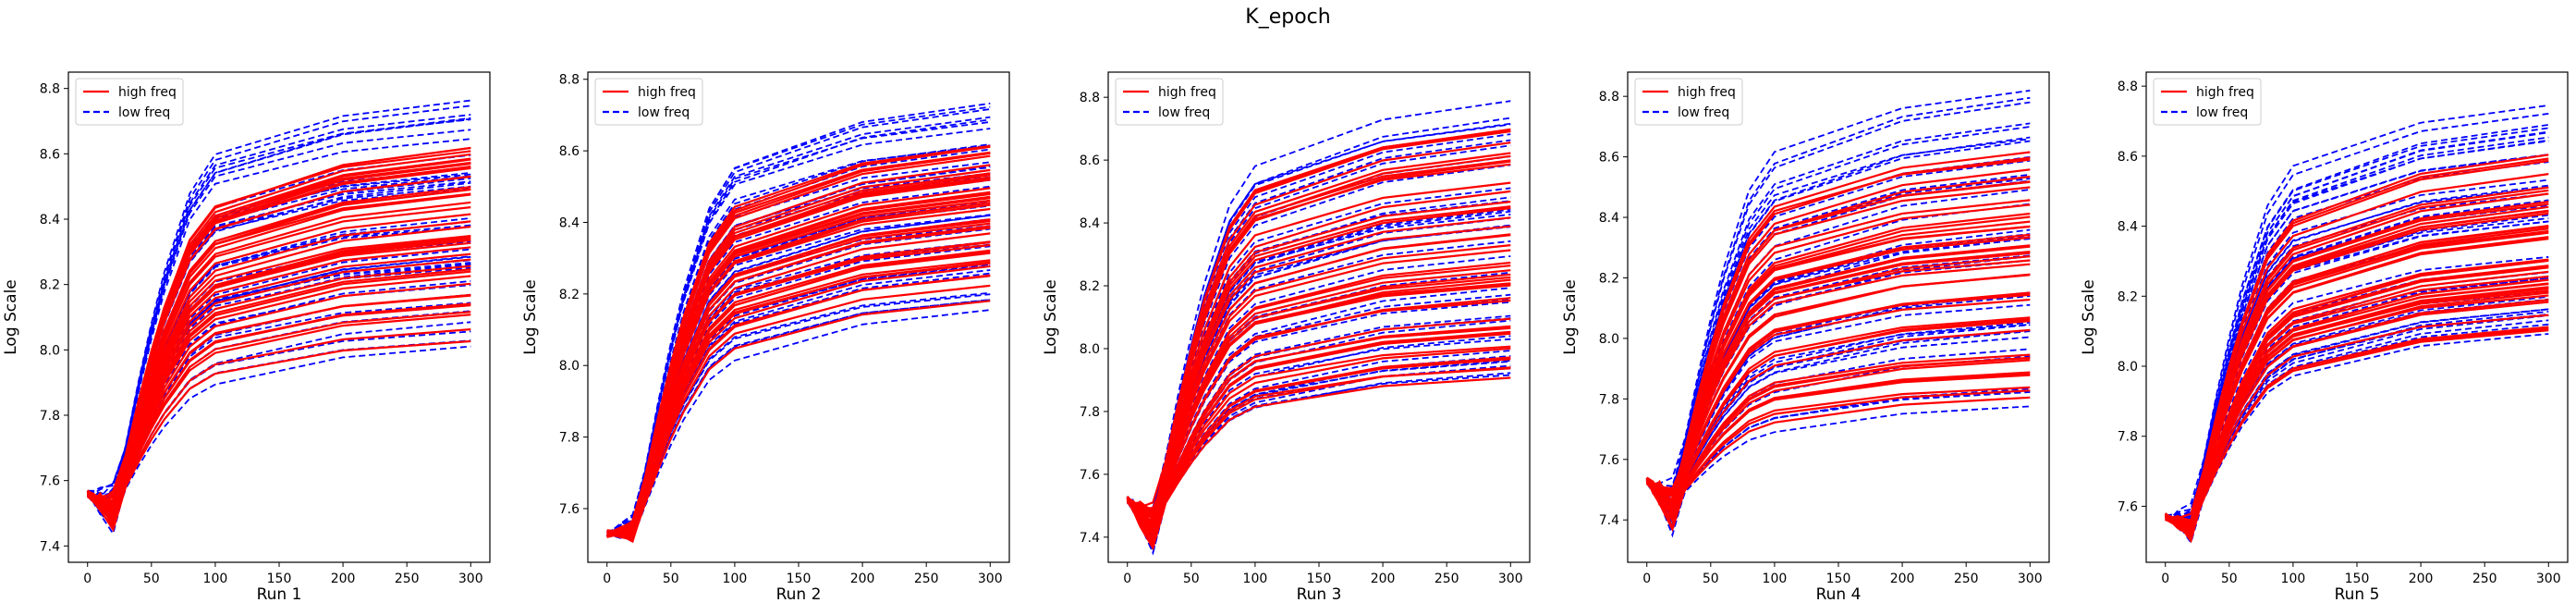 This screenshot has width=2576, height=615. What do you see at coordinates (50, 546) in the screenshot?
I see `y-tick-label: 7.4` at bounding box center [50, 546].